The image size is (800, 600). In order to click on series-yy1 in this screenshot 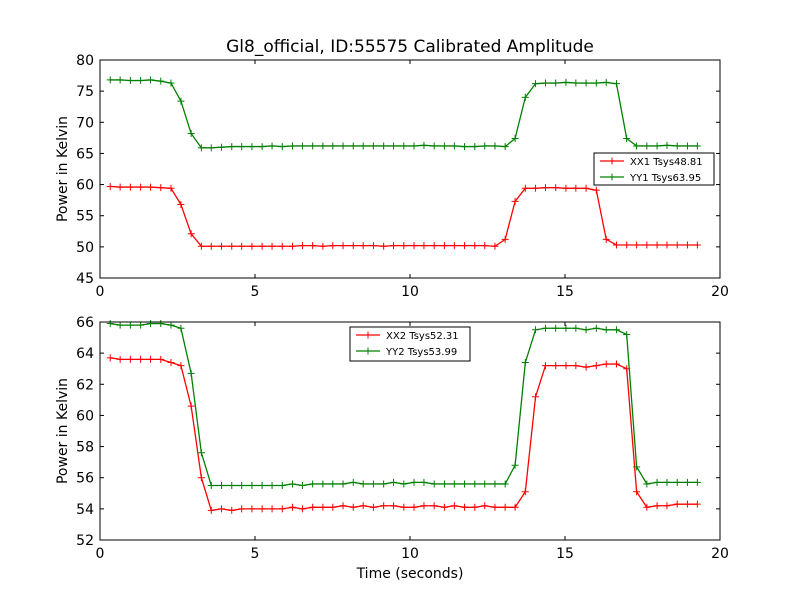, I will do `click(403, 114)`.